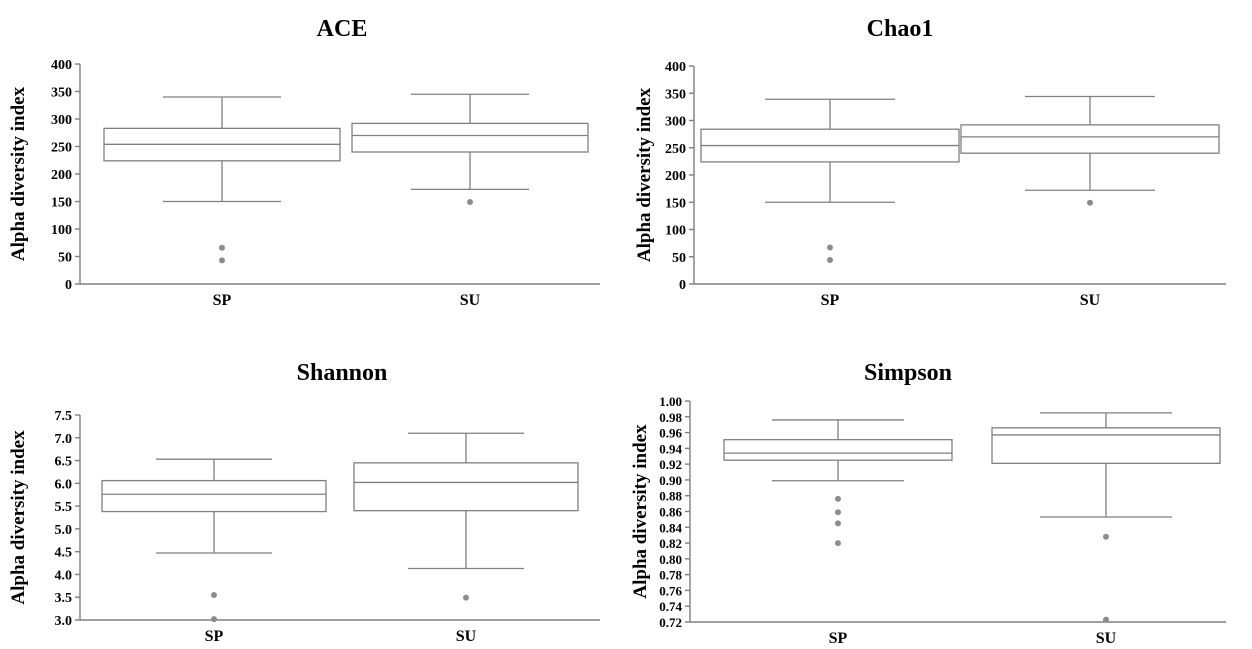  I want to click on y-tick-label: 5.5, so click(64, 507).